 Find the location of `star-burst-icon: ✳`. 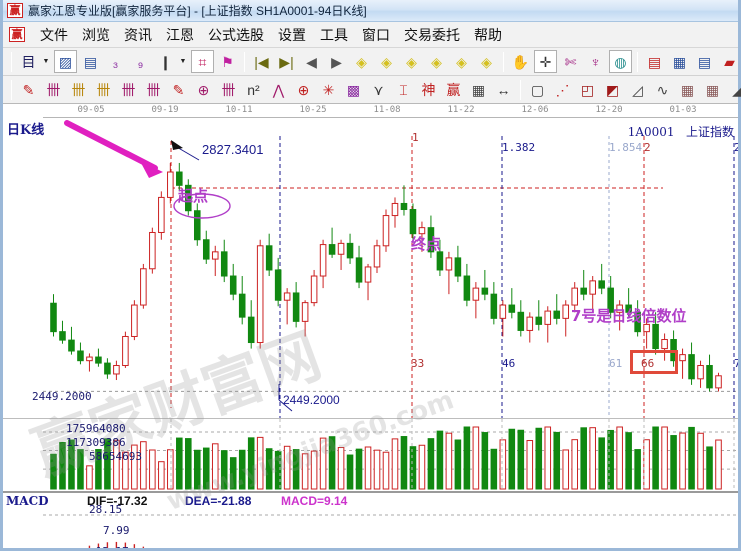

star-burst-icon: ✳ is located at coordinates (328, 89).